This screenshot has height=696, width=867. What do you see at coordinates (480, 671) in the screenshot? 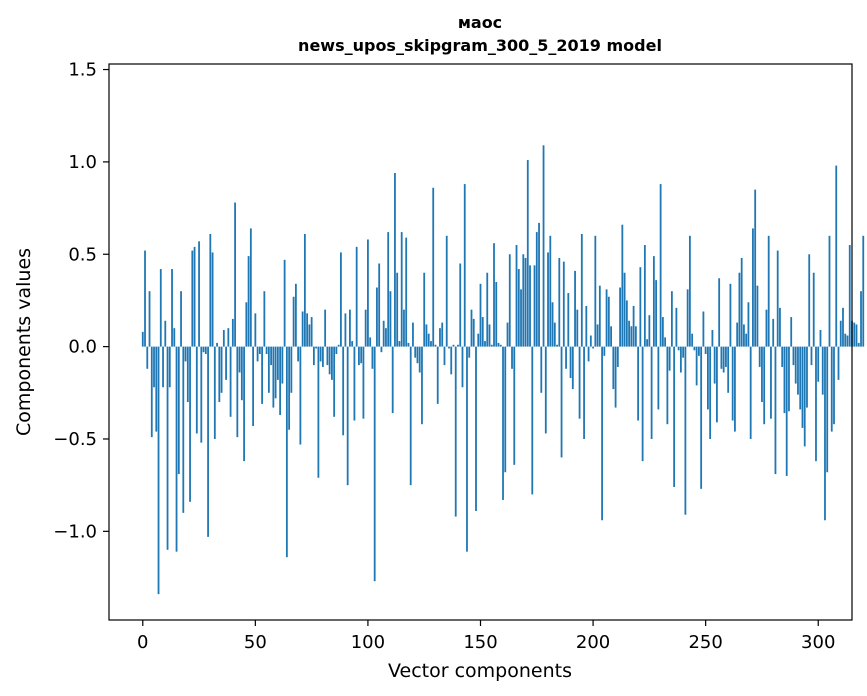
I see `x-axis-label: Vector components` at bounding box center [480, 671].